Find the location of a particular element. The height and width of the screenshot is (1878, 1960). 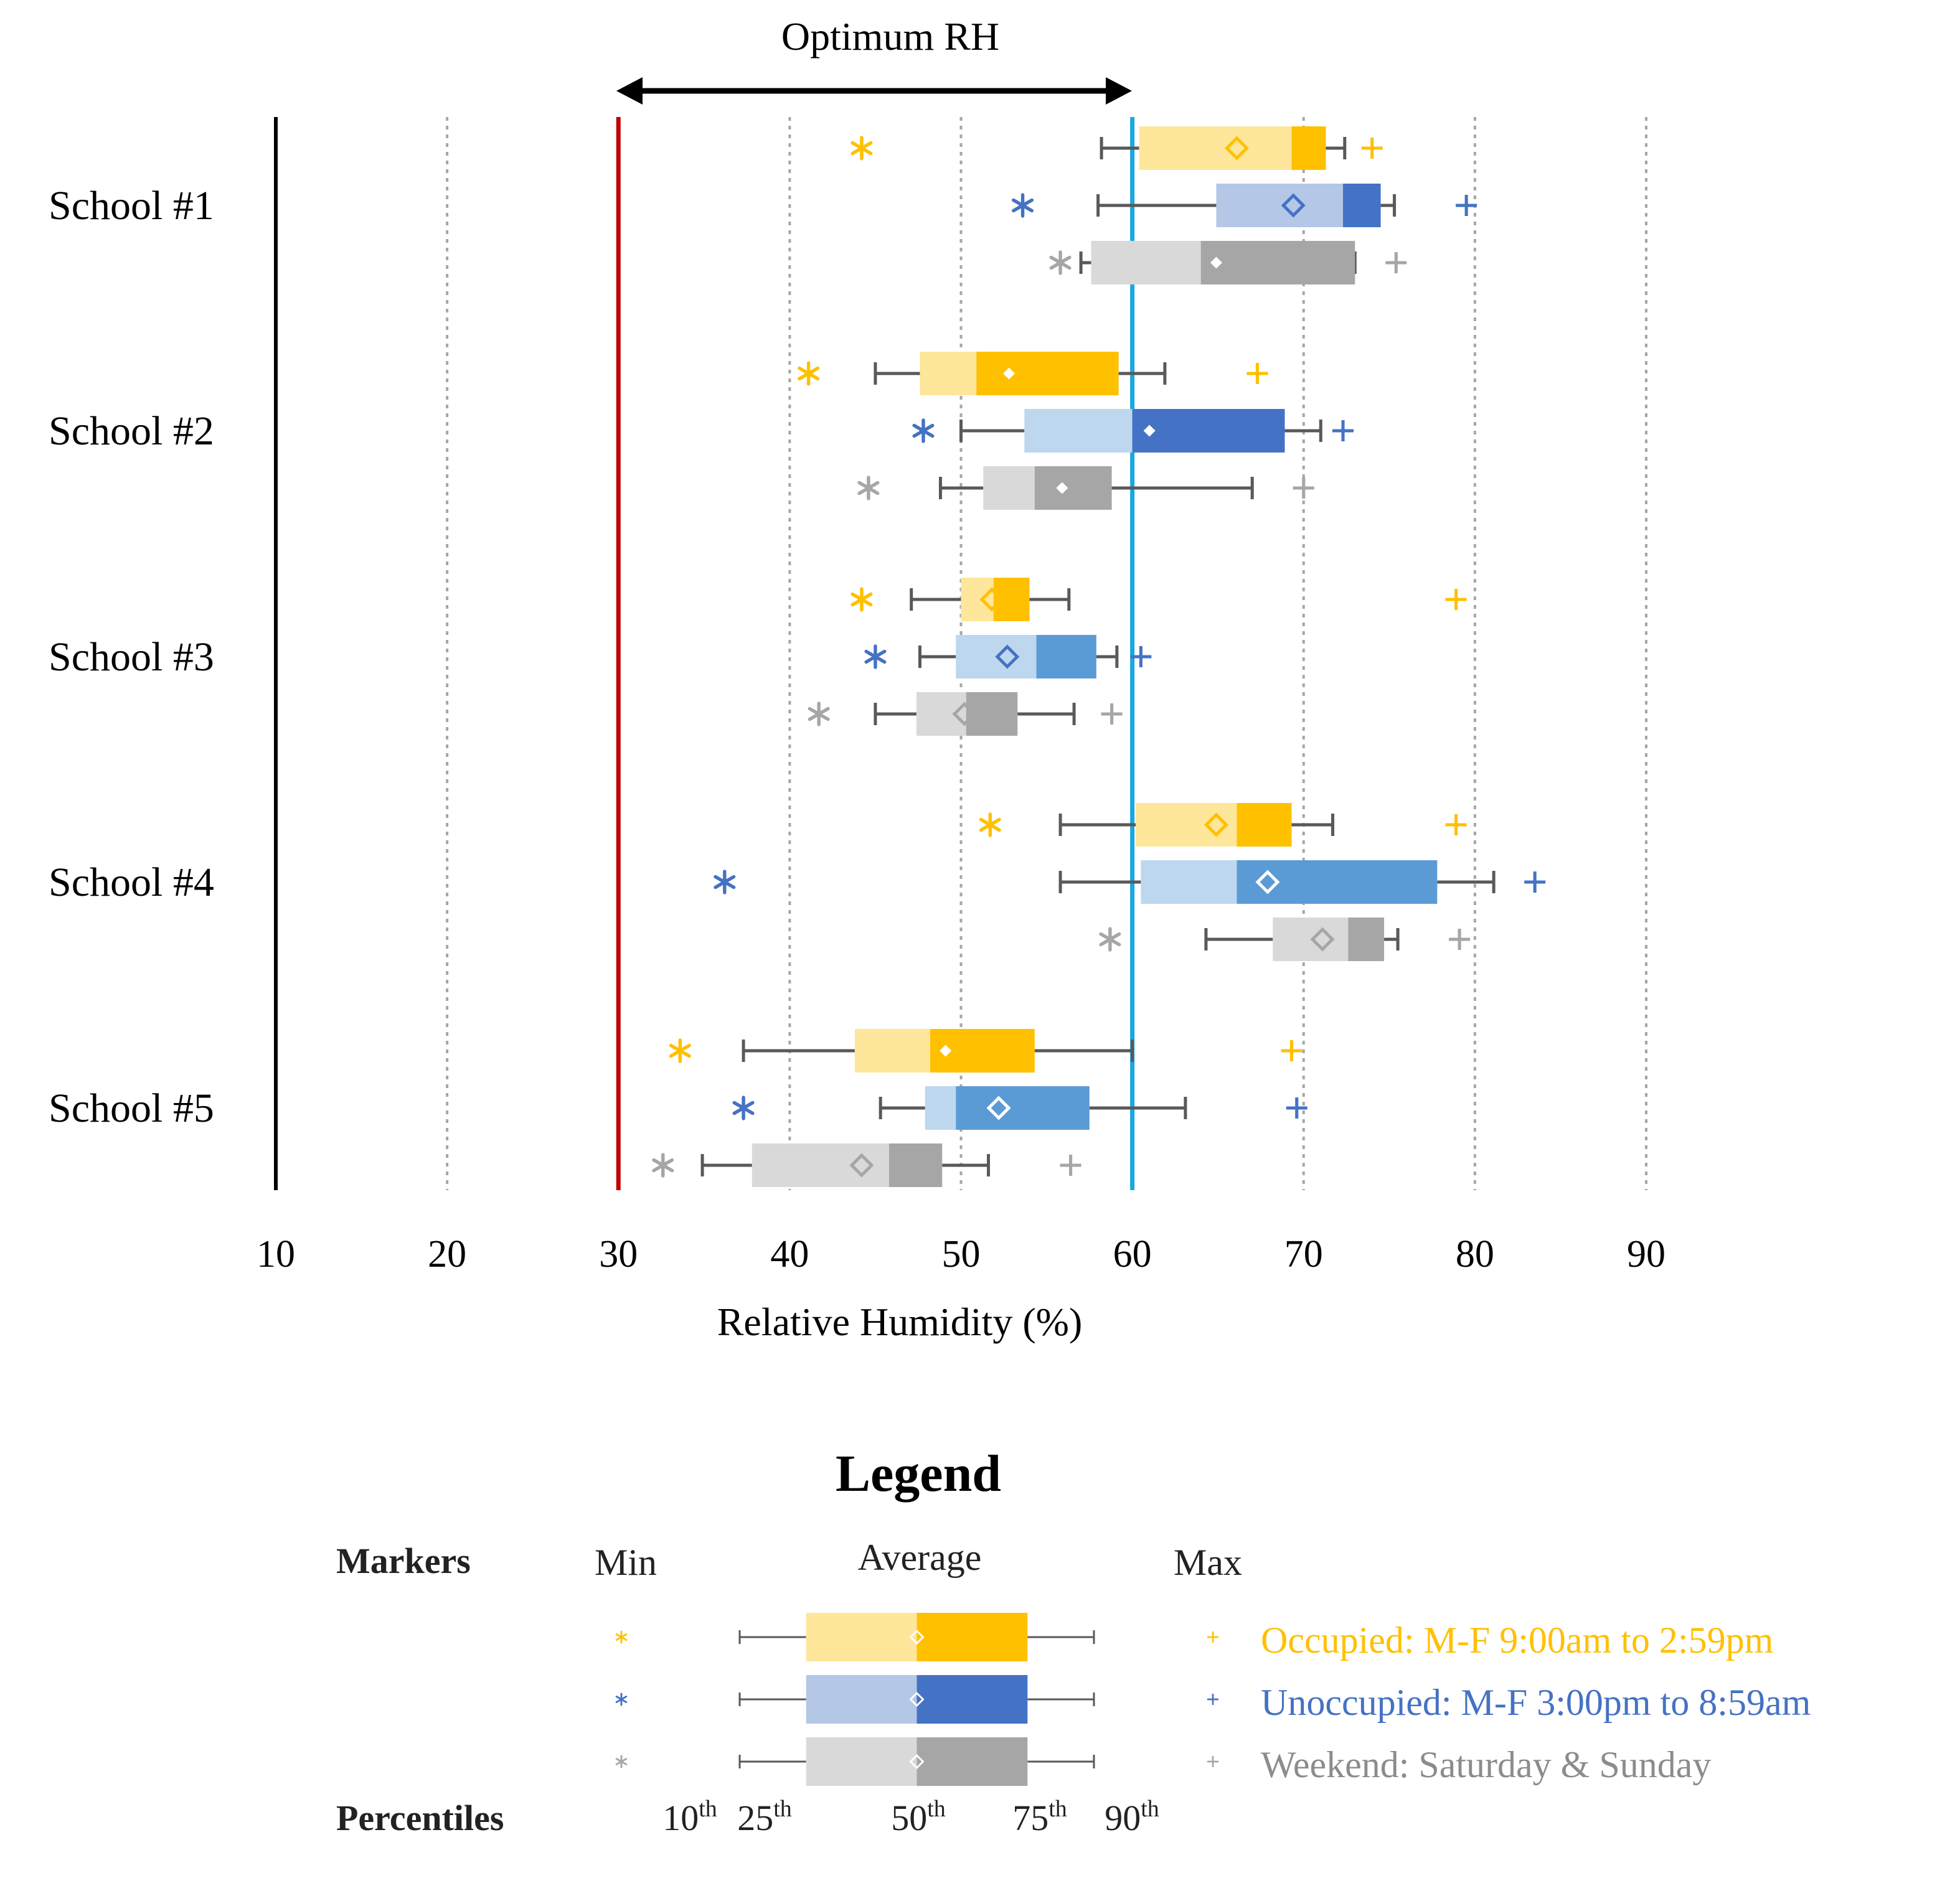

legend-percentile-labels: 10th 25th 50th 75th 90th is located at coordinates (910, 1817).